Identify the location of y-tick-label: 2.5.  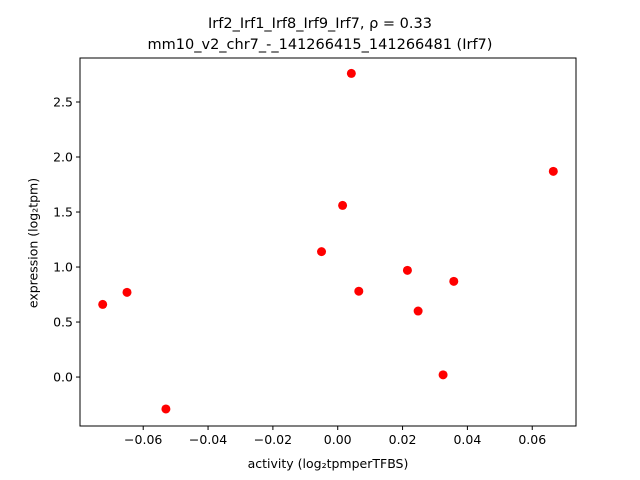
(63, 102).